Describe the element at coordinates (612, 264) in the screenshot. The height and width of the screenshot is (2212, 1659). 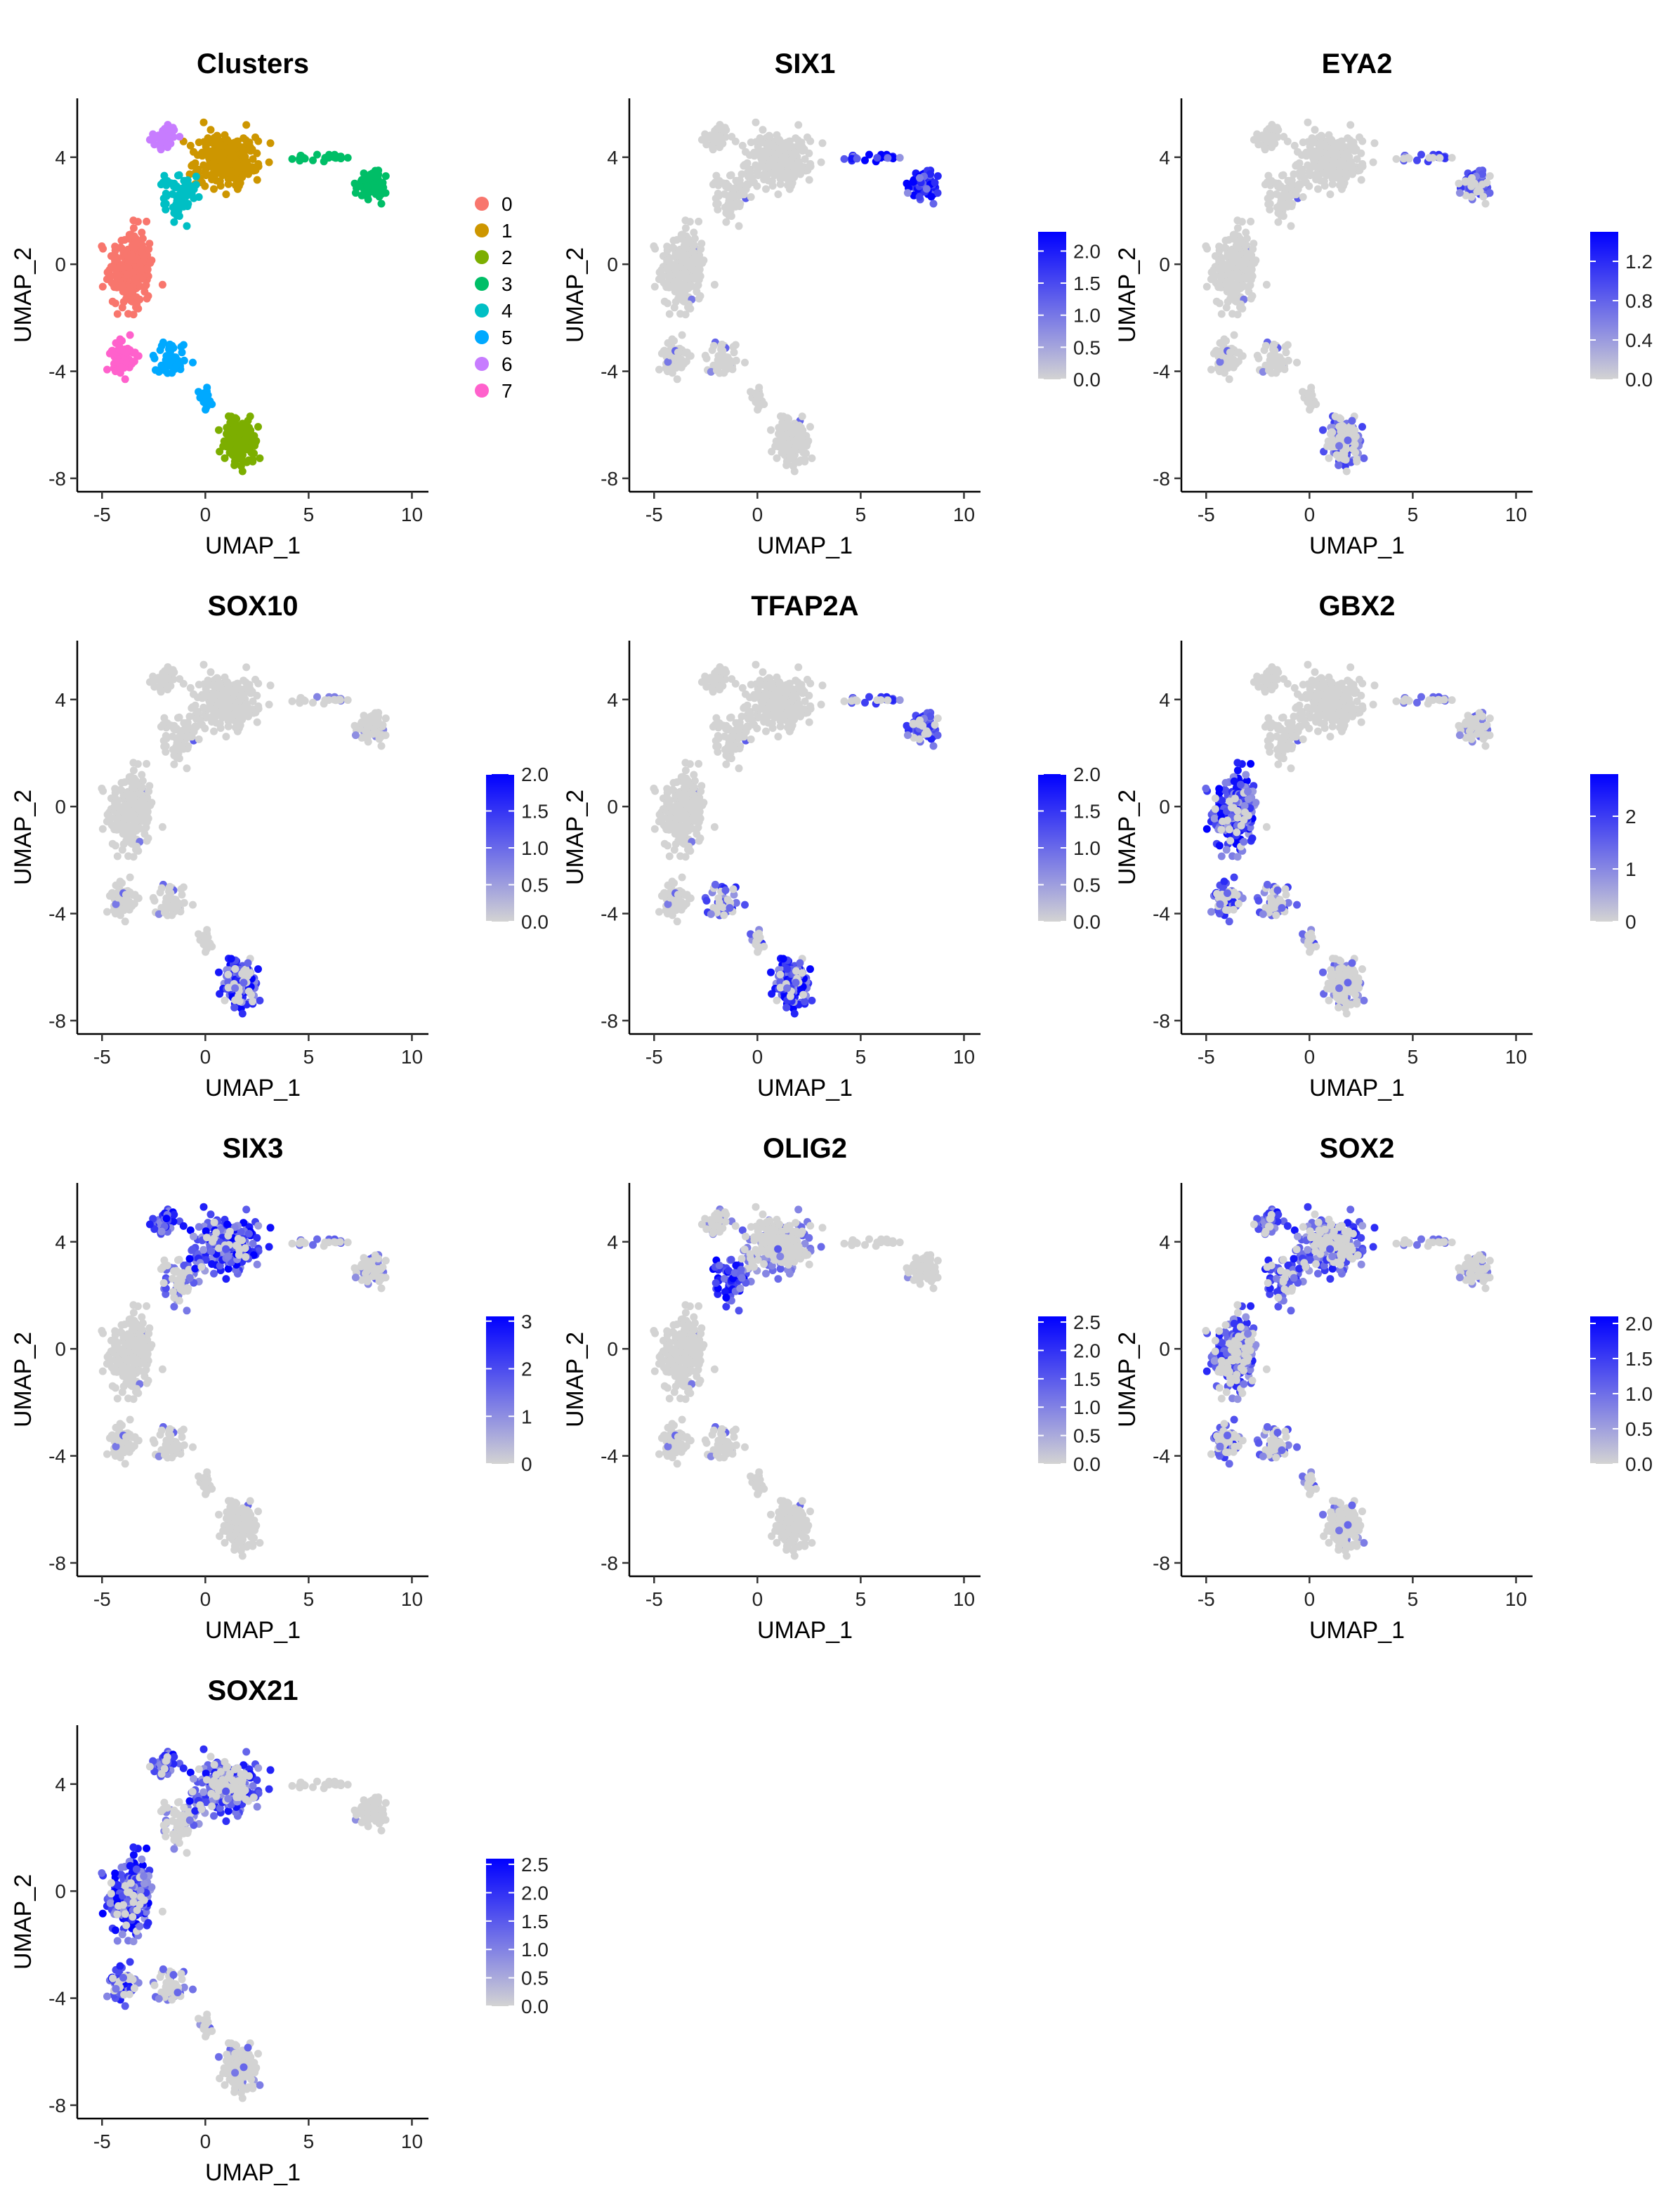
I see `y-tick-label: 0` at that location.